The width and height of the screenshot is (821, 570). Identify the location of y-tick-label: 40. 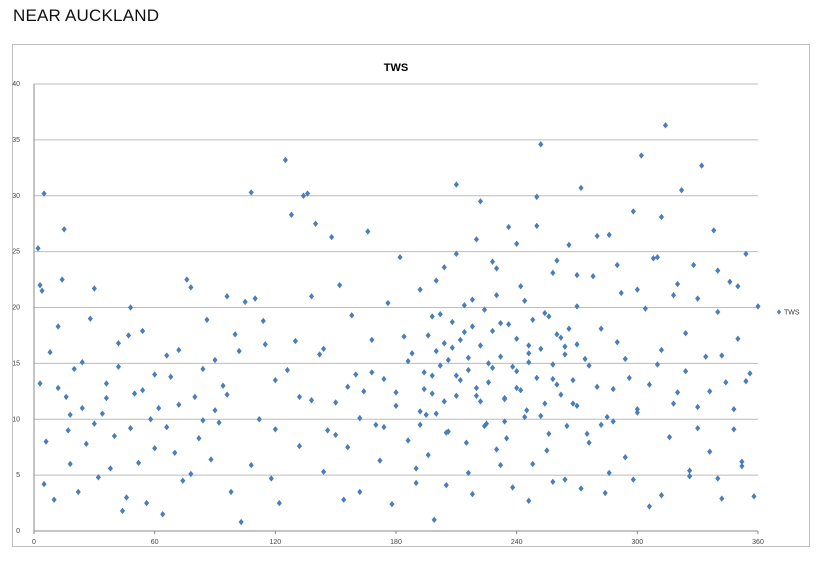
(16, 84).